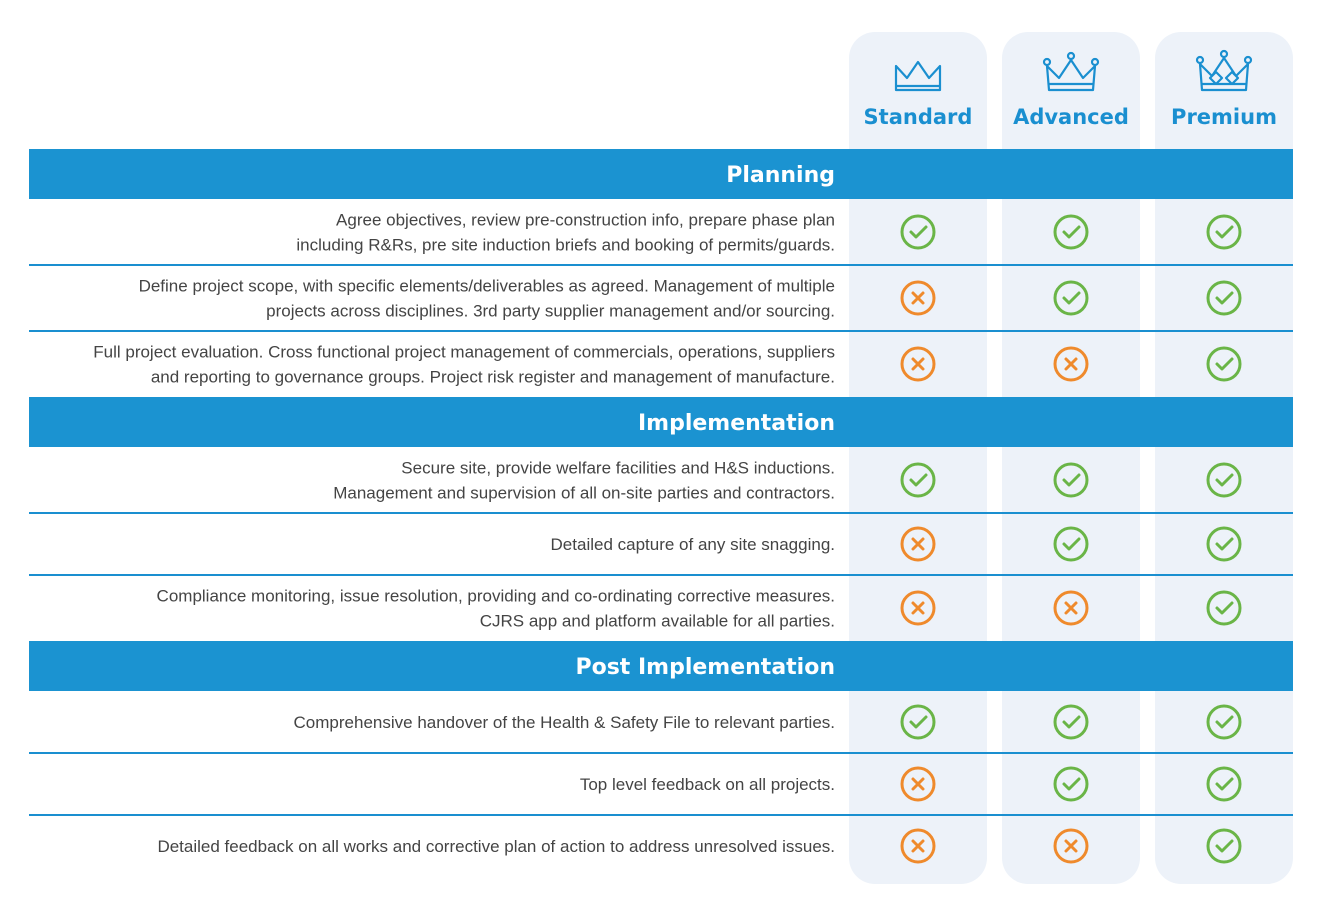 This screenshot has height=916, width=1326. I want to click on plan-name: Advanced, so click(1071, 117).